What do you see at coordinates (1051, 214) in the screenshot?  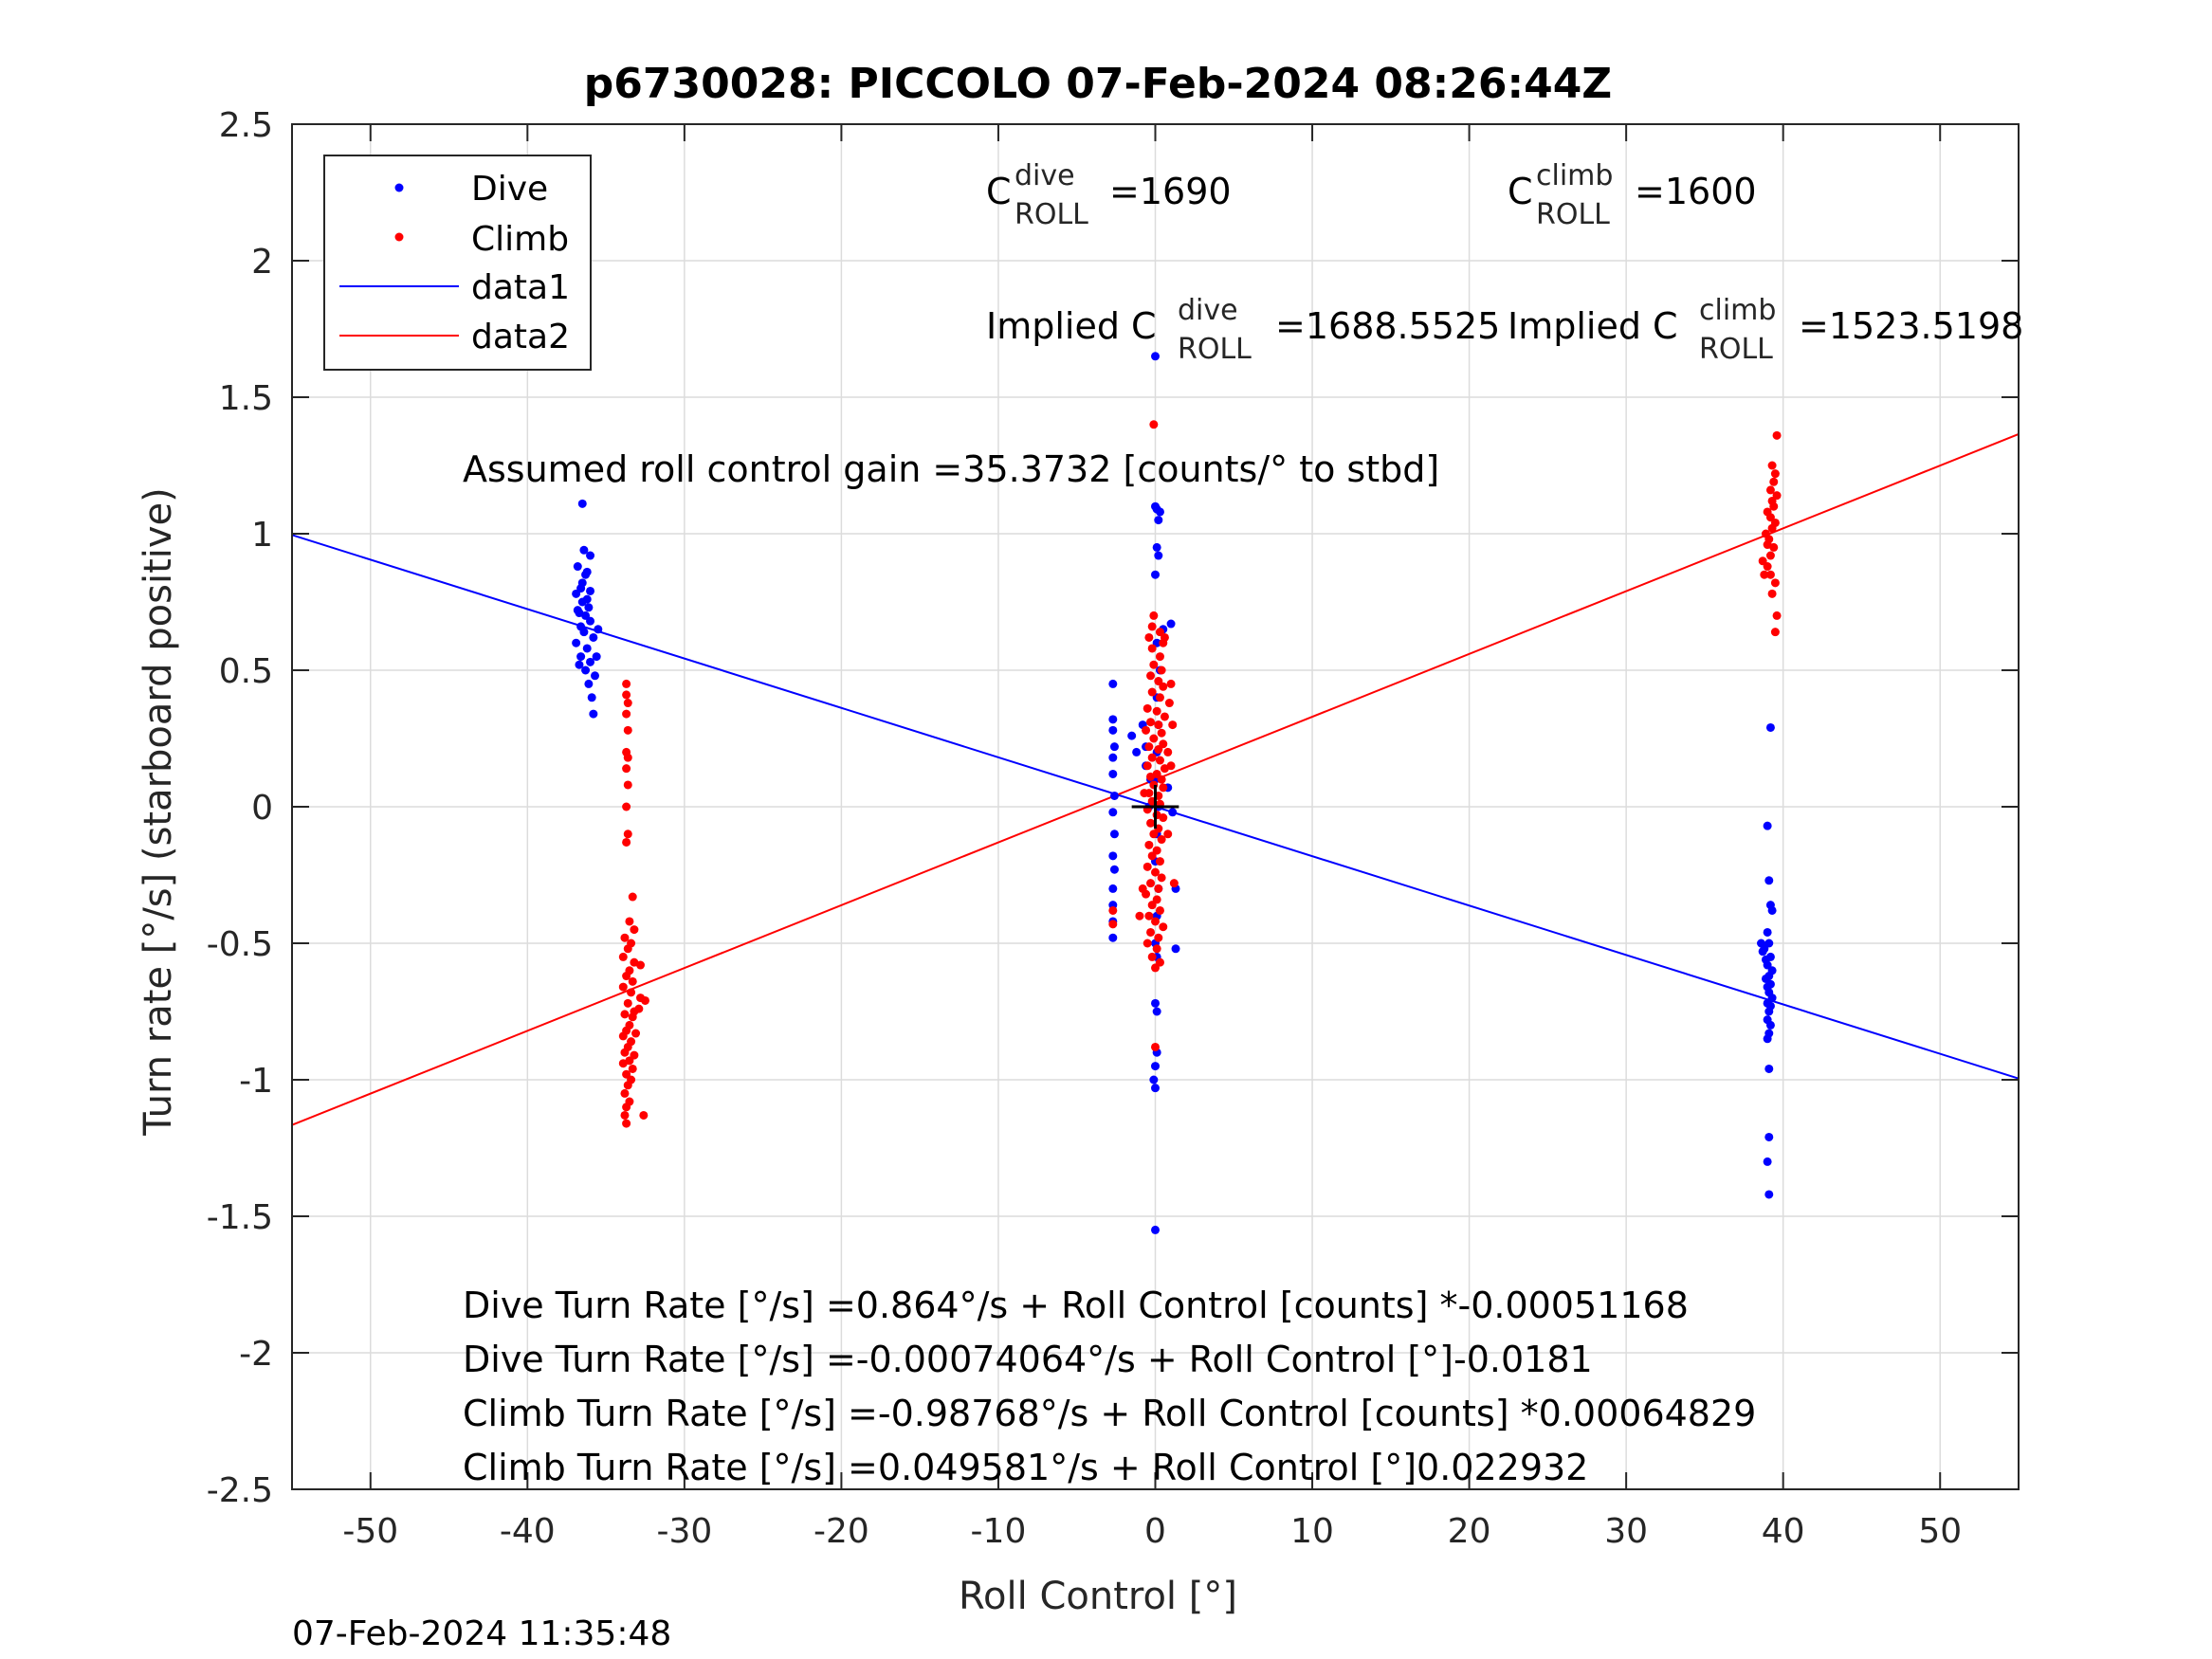 I see `c-dive-sub: ROLL` at bounding box center [1051, 214].